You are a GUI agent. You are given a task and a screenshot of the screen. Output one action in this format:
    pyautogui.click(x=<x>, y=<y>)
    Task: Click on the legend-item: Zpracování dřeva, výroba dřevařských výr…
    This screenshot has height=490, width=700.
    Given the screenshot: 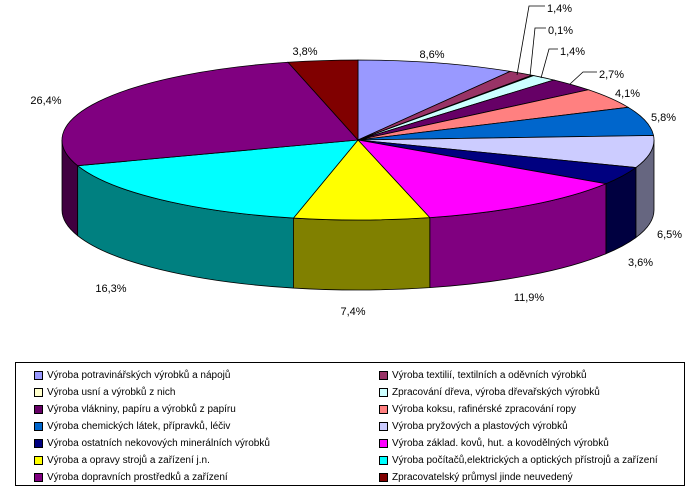 What is the action you would take?
    pyautogui.click(x=539, y=392)
    